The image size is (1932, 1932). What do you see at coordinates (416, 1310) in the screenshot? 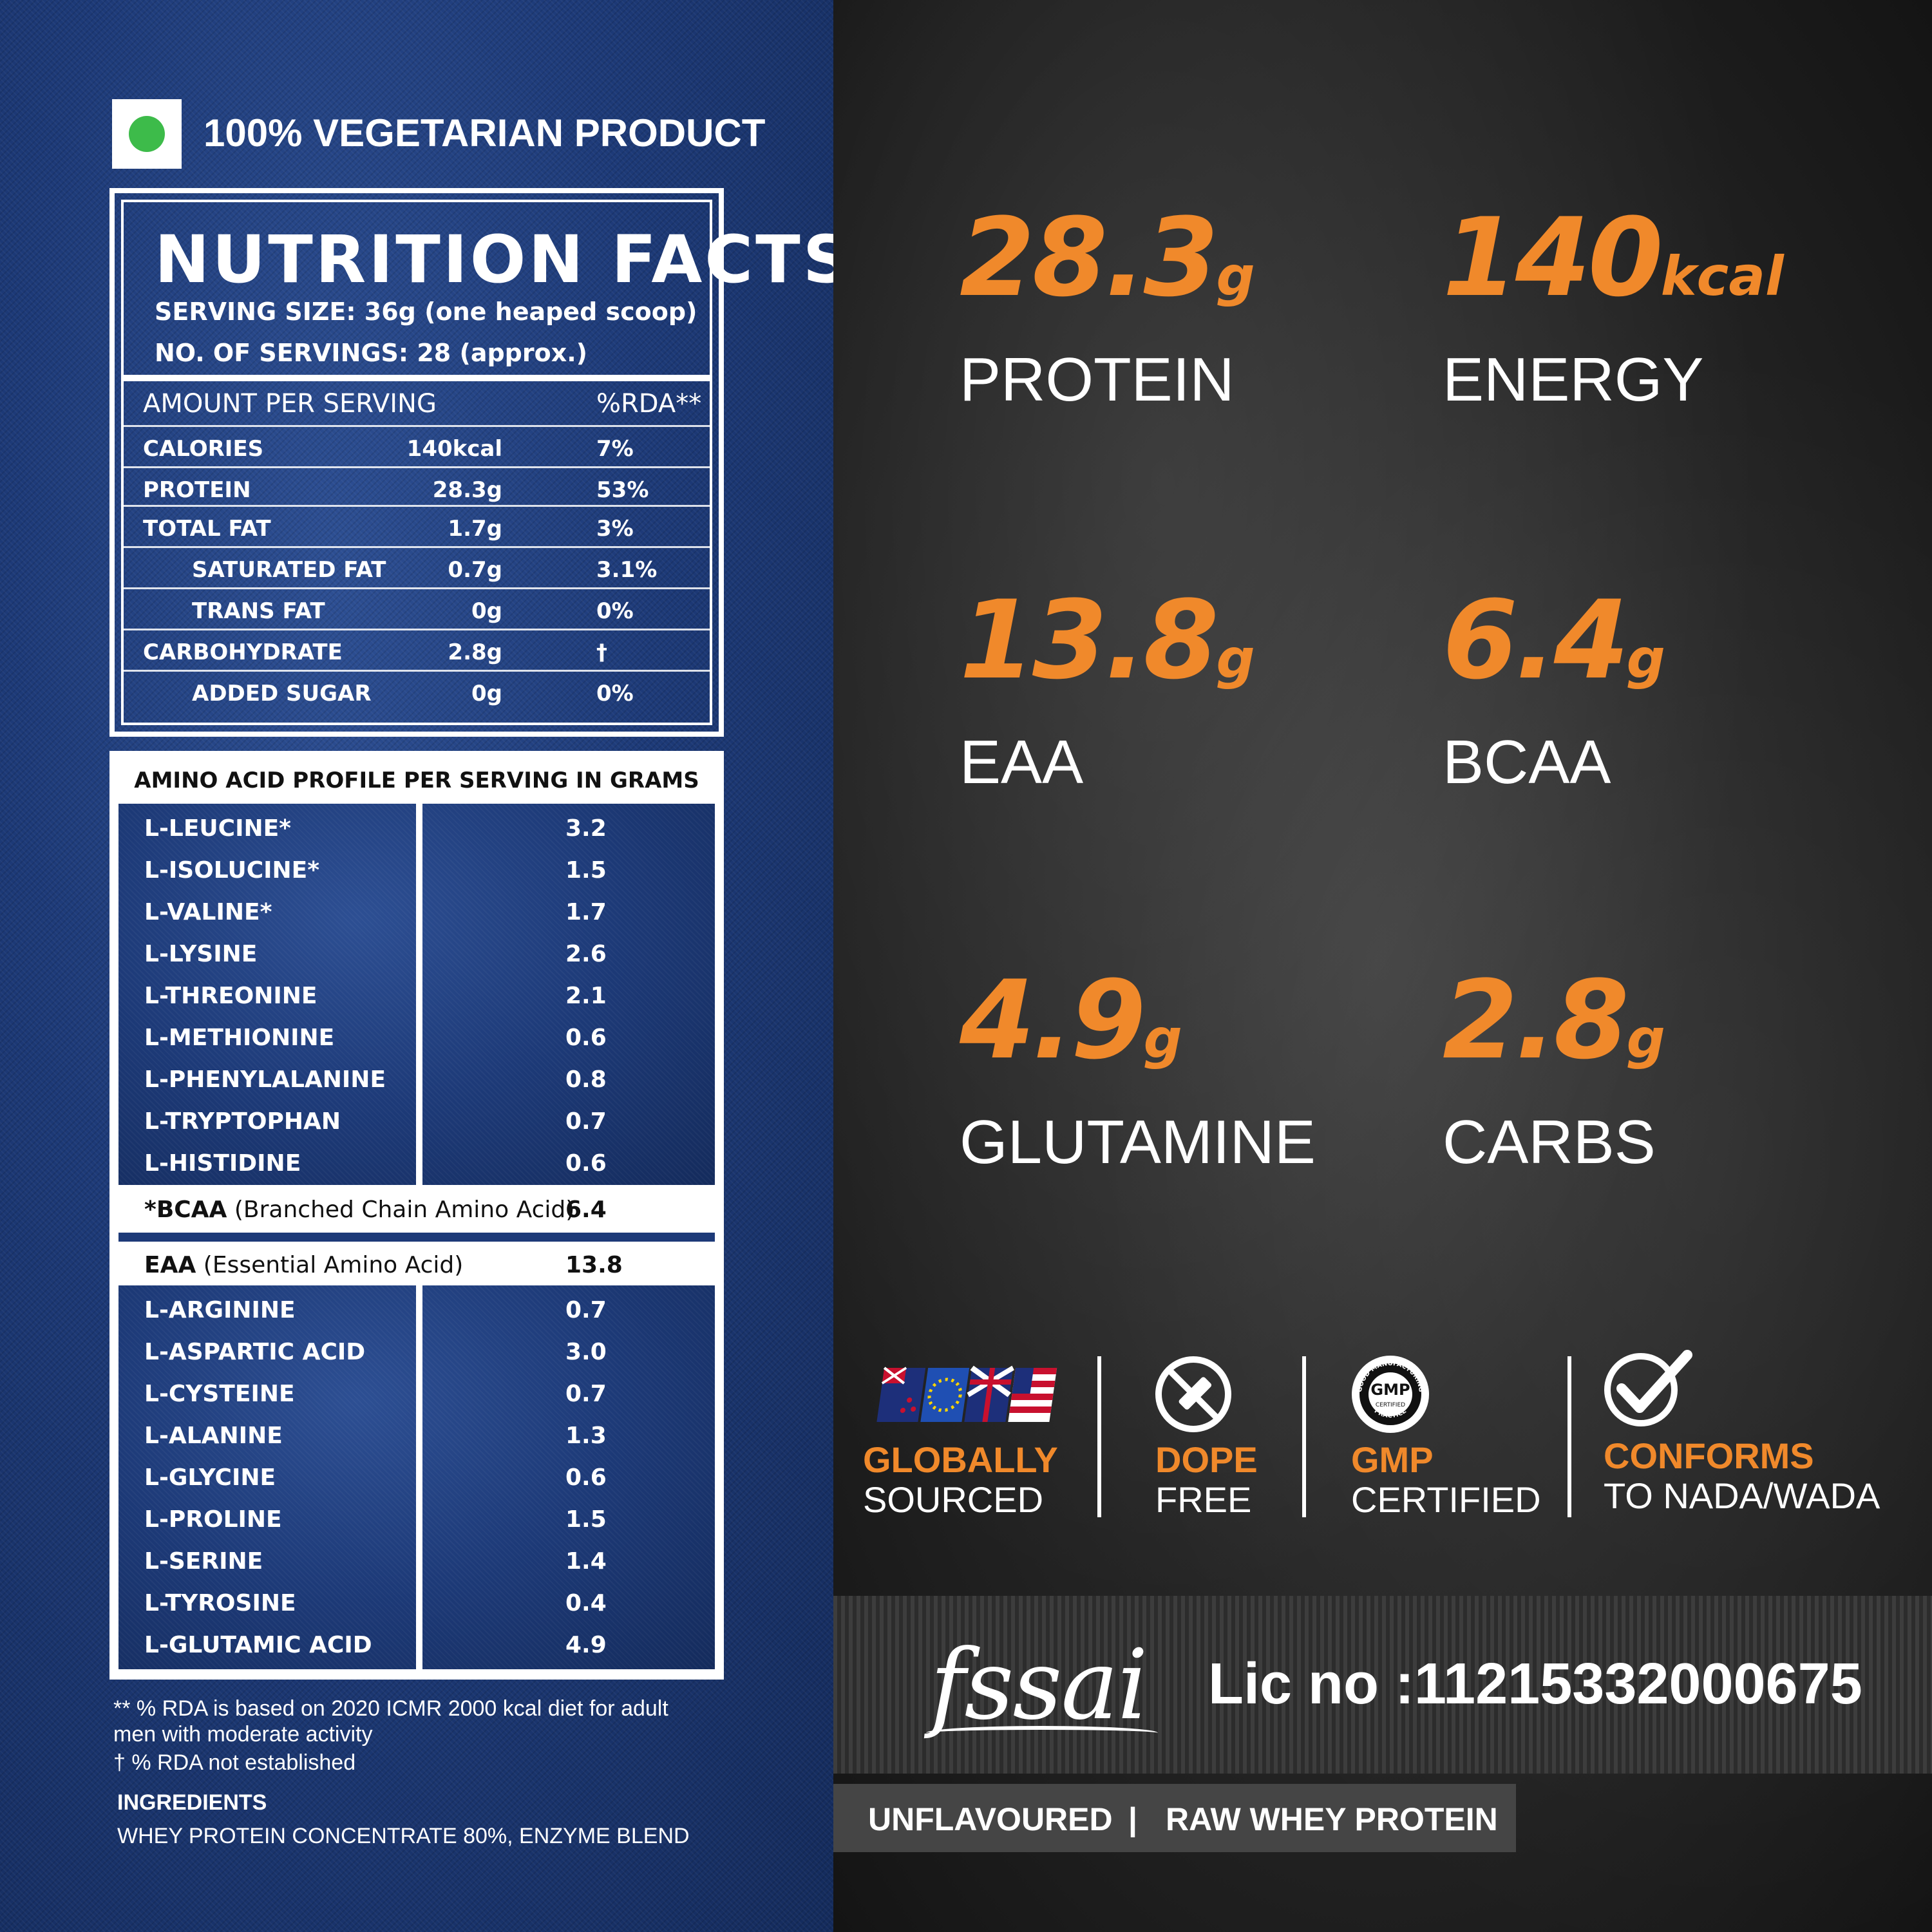
I see `amino-row: L-ARGININE 0.7` at bounding box center [416, 1310].